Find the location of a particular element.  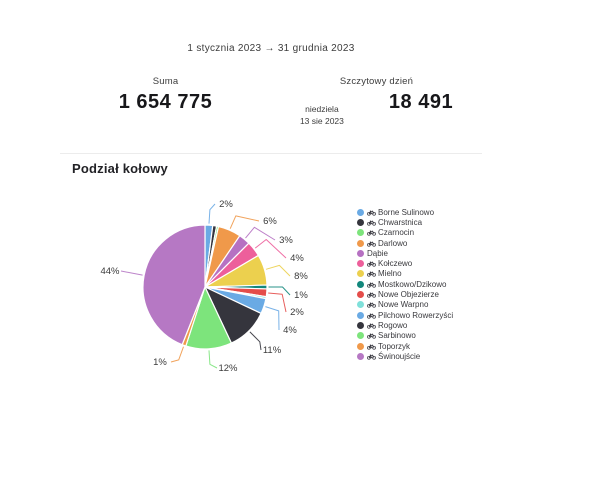

legend-item: Toporzyk is located at coordinates (405, 346).